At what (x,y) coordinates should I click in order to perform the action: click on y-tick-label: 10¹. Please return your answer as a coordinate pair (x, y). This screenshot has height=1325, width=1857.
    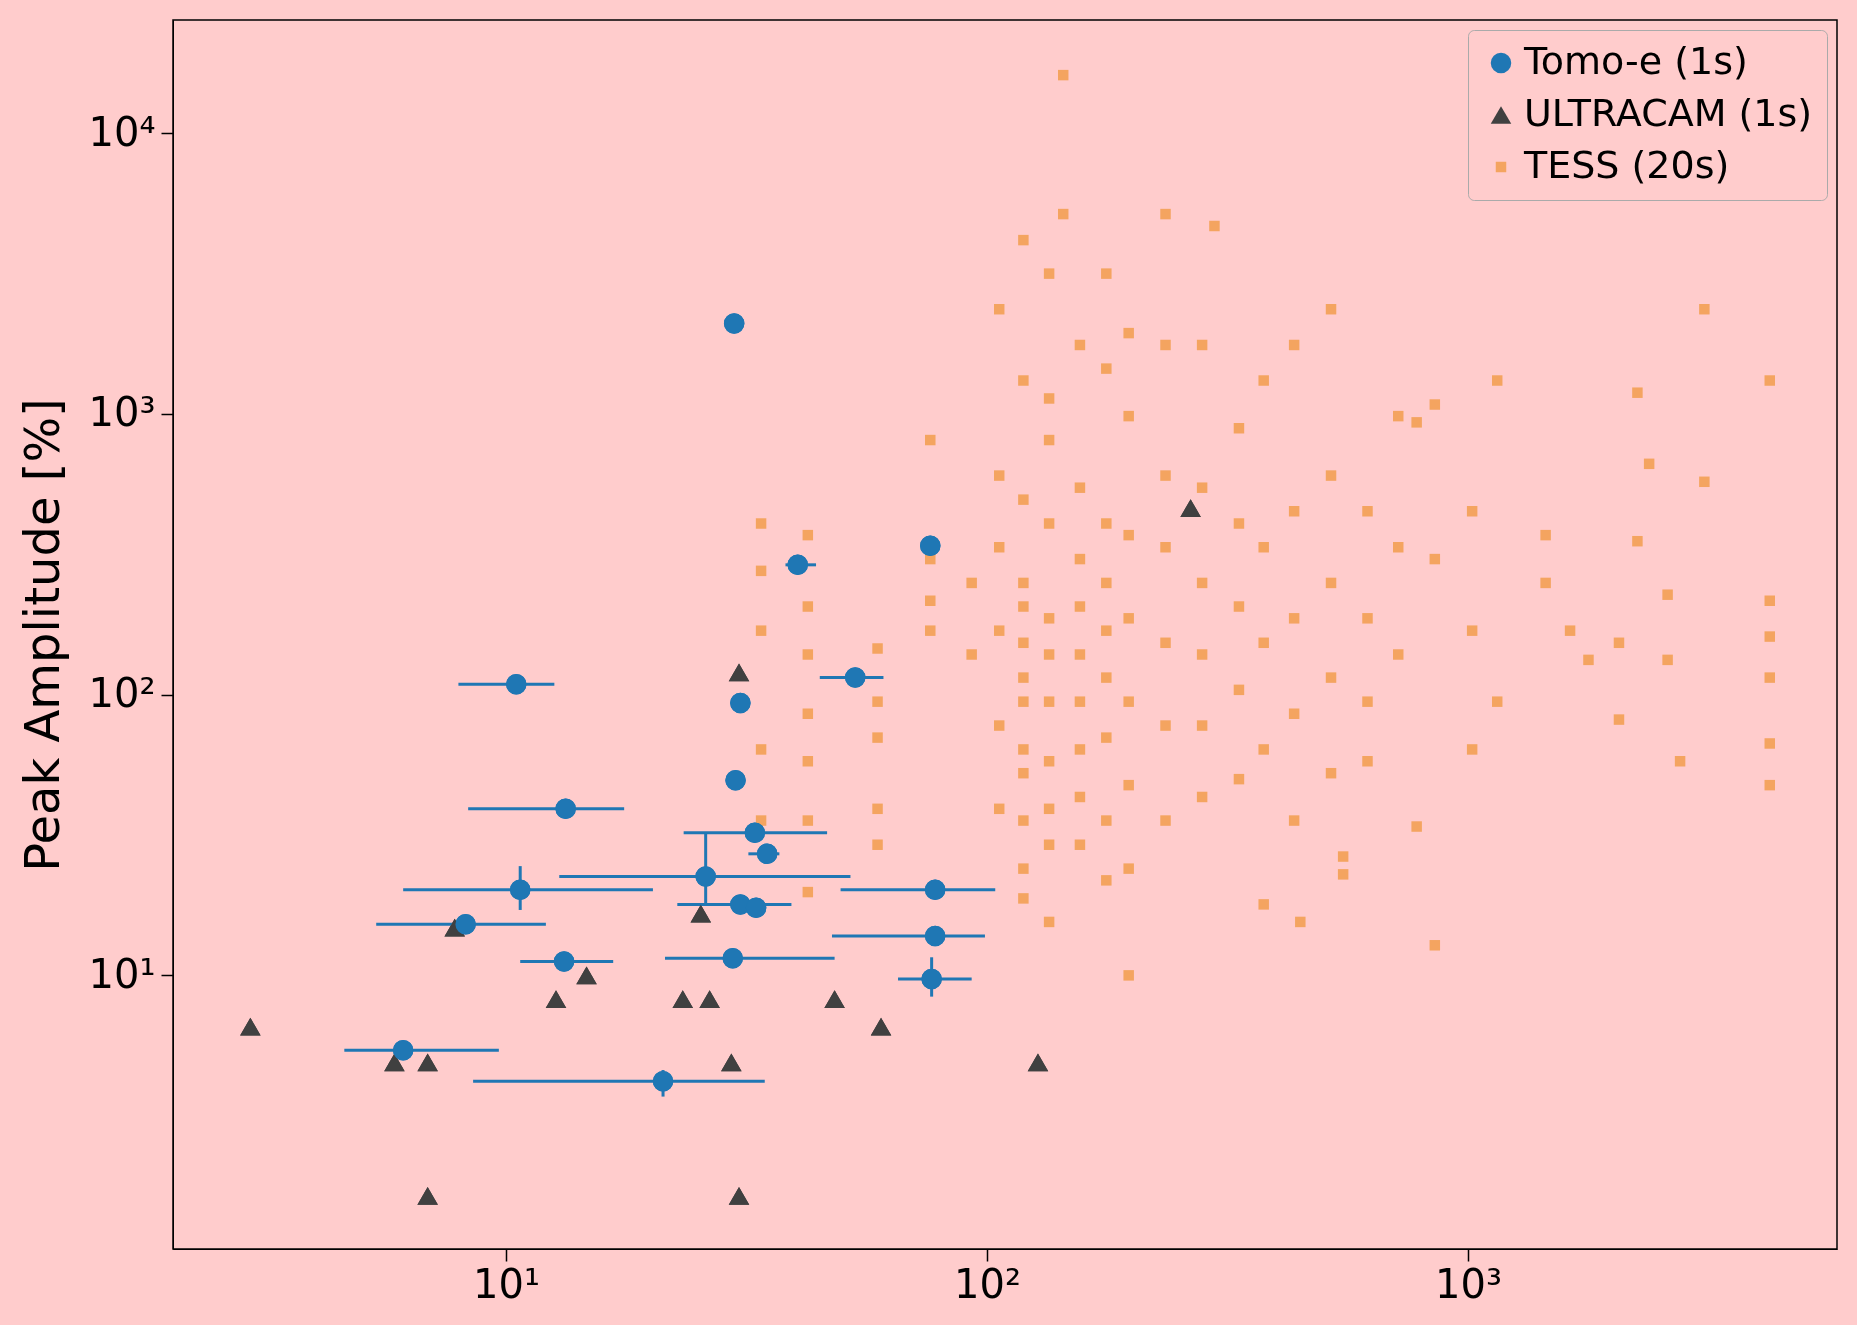
    Looking at the image, I should click on (122, 973).